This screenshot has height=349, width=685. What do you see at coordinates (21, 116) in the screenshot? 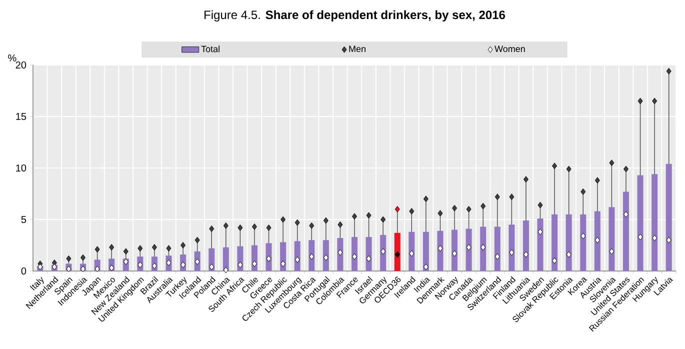
I see `y-tick-label: 15` at bounding box center [21, 116].